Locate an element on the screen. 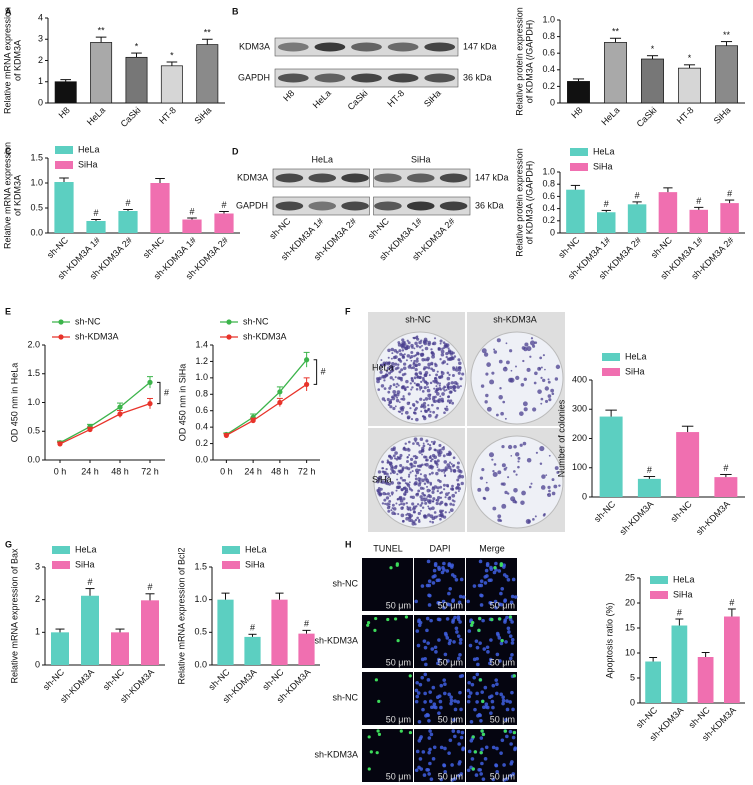  x-tick-label: 0 h is located at coordinates (60, 471).